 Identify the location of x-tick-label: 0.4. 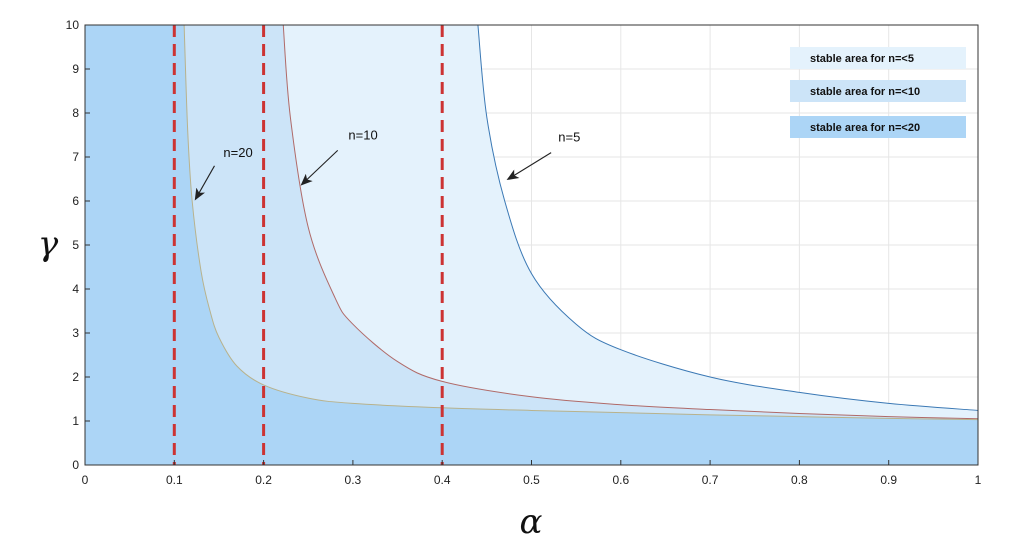
(442, 480).